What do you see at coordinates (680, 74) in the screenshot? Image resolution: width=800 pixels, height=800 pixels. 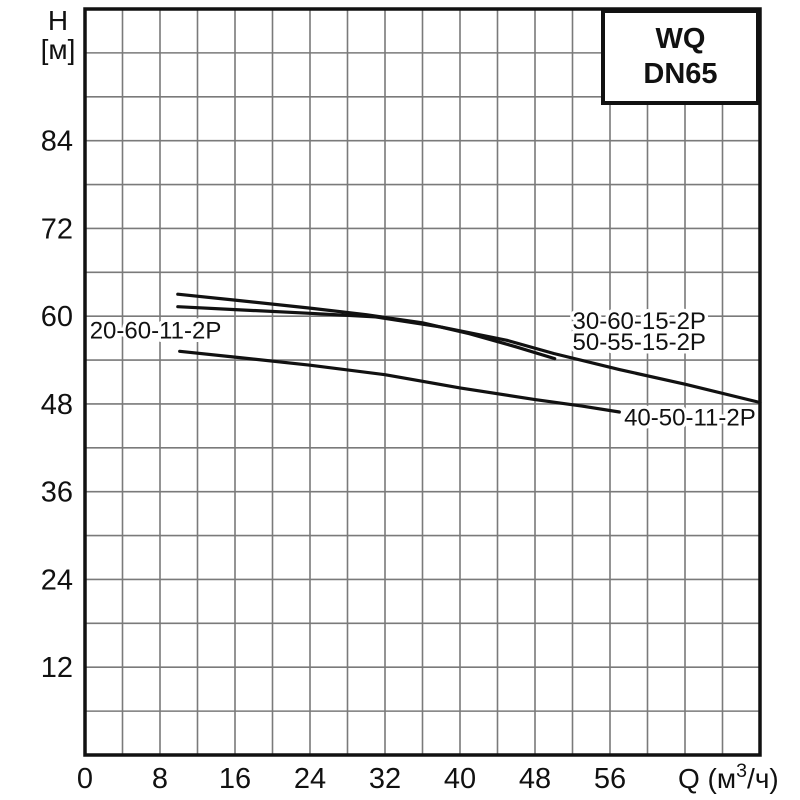 I see `series-title-line2: DN65` at bounding box center [680, 74].